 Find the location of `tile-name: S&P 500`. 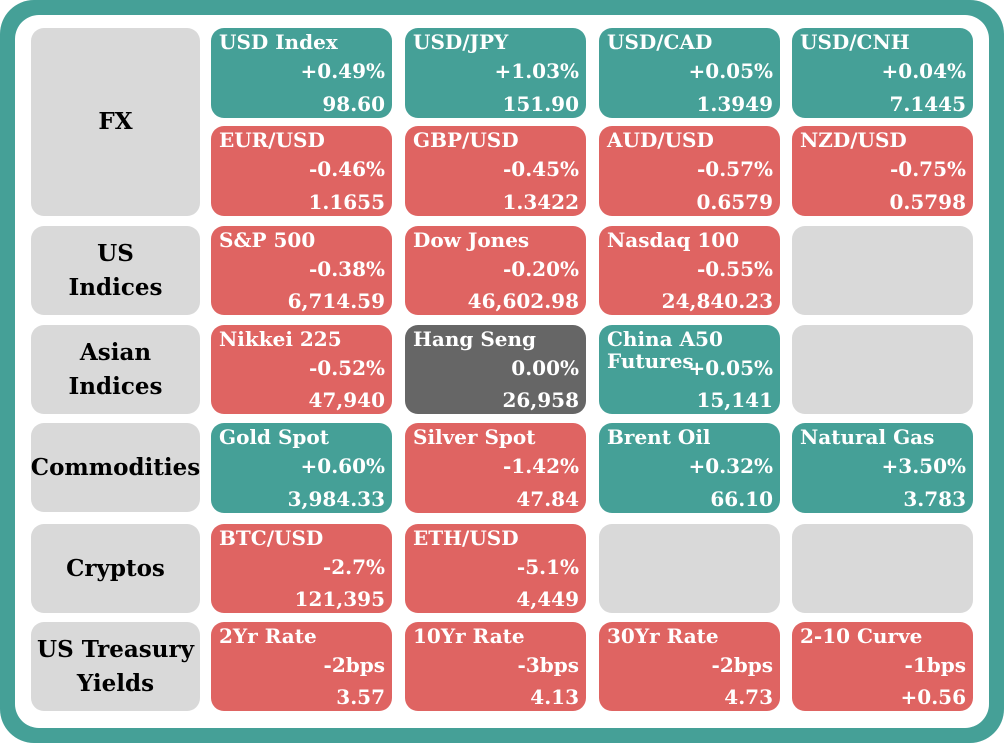

tile-name: S&P 500 is located at coordinates (267, 240).